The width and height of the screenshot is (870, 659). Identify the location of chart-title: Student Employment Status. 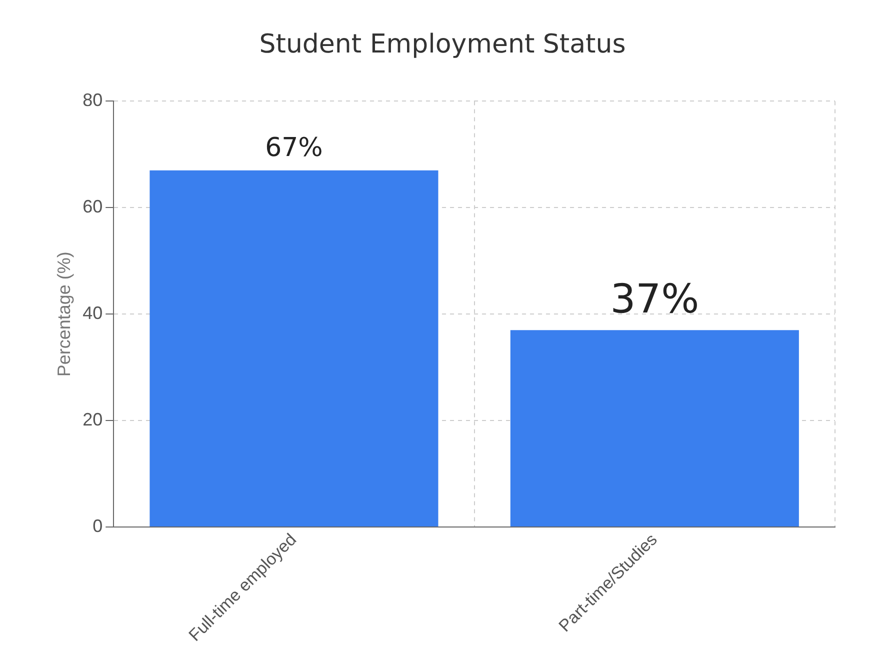
(442, 44).